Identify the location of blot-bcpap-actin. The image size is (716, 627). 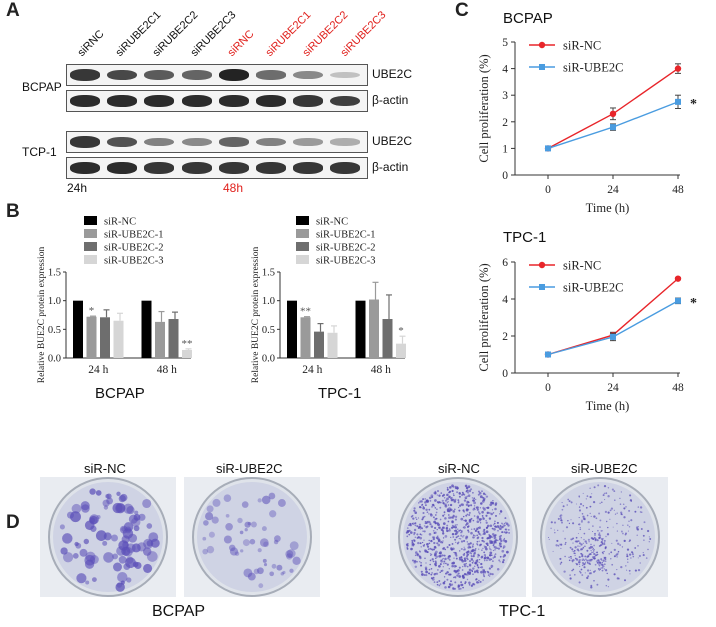
(217, 101).